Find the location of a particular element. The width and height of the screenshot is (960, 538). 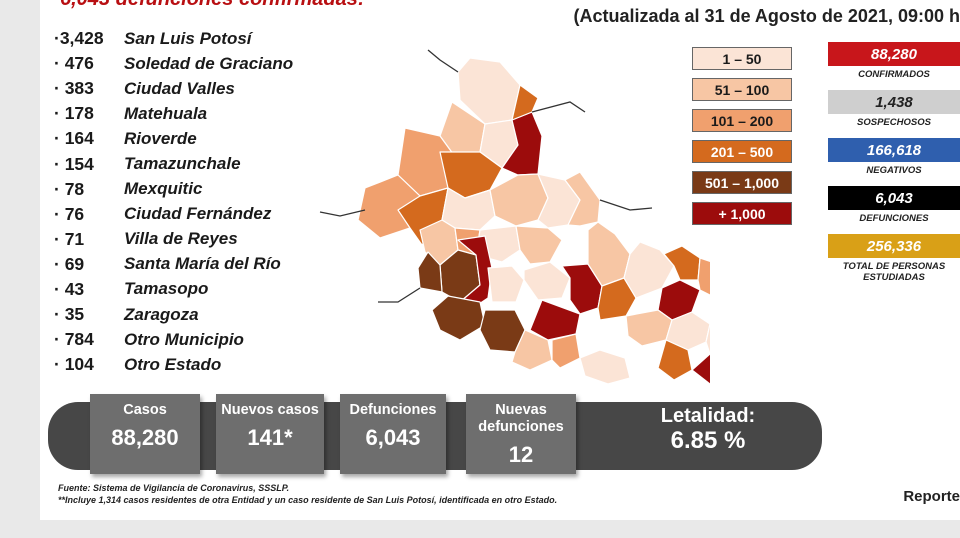

card-title: Casos is located at coordinates (145, 410).